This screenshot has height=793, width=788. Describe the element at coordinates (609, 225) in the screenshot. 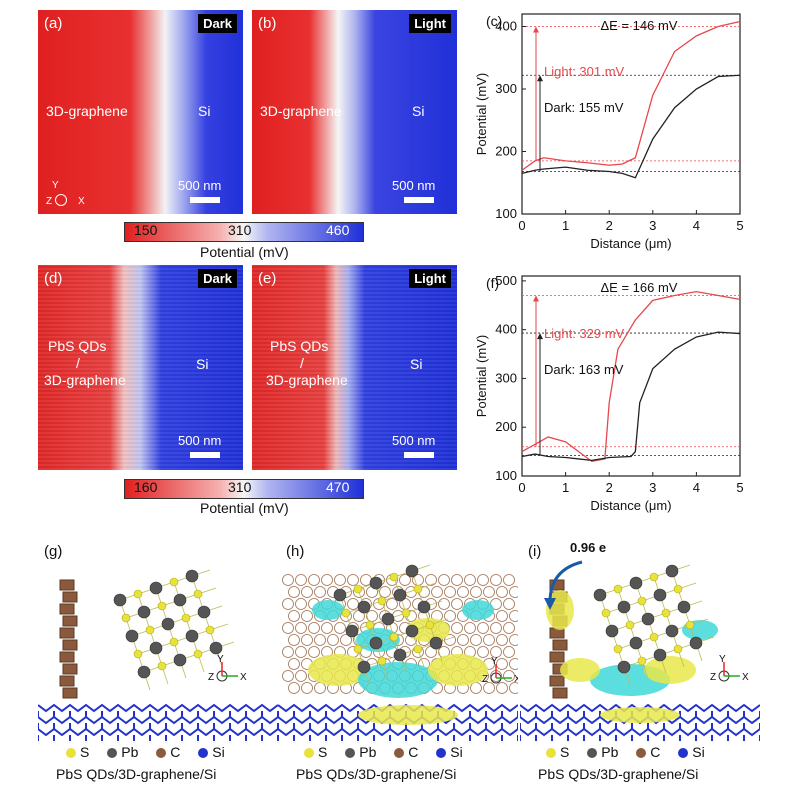

I see `x-tick-label: 2` at that location.